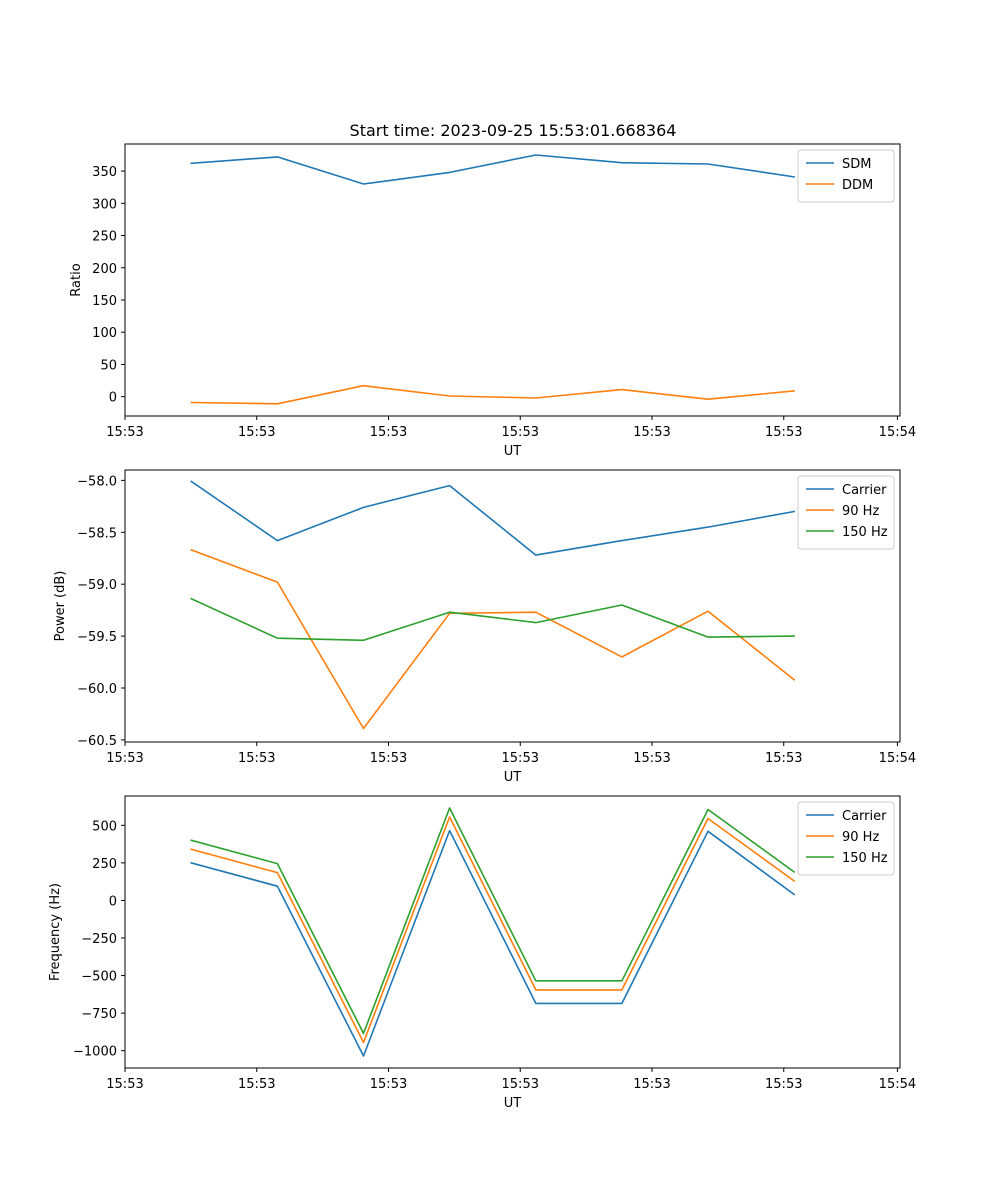 Image resolution: width=1000 pixels, height=1200 pixels. I want to click on frequency-y-tick-label: 250, so click(104, 864).